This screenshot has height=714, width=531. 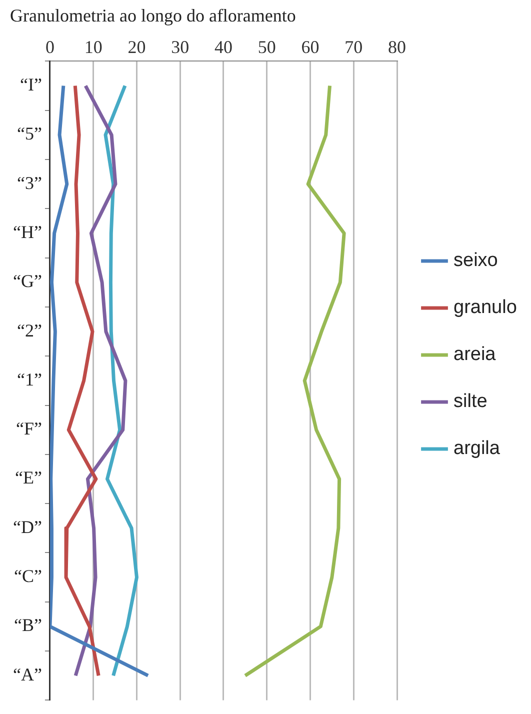 I want to click on legend-label: argila, so click(x=477, y=449).